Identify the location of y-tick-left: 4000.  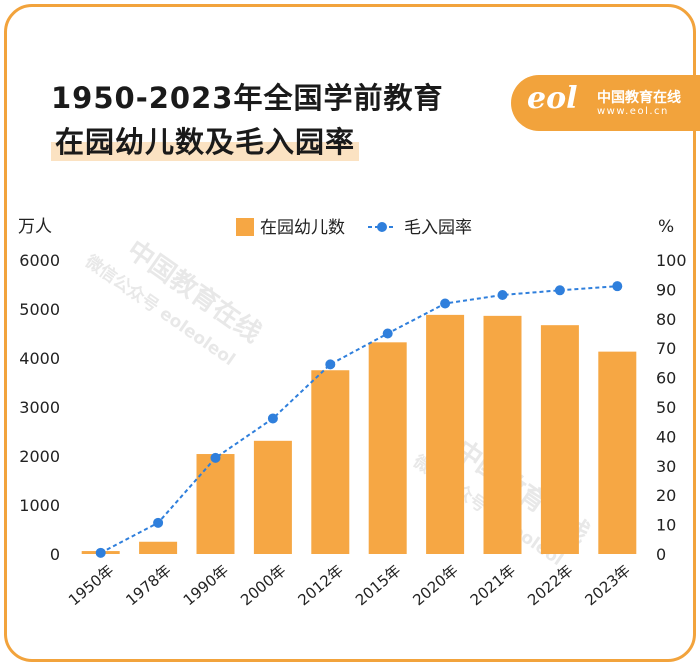
(39, 358).